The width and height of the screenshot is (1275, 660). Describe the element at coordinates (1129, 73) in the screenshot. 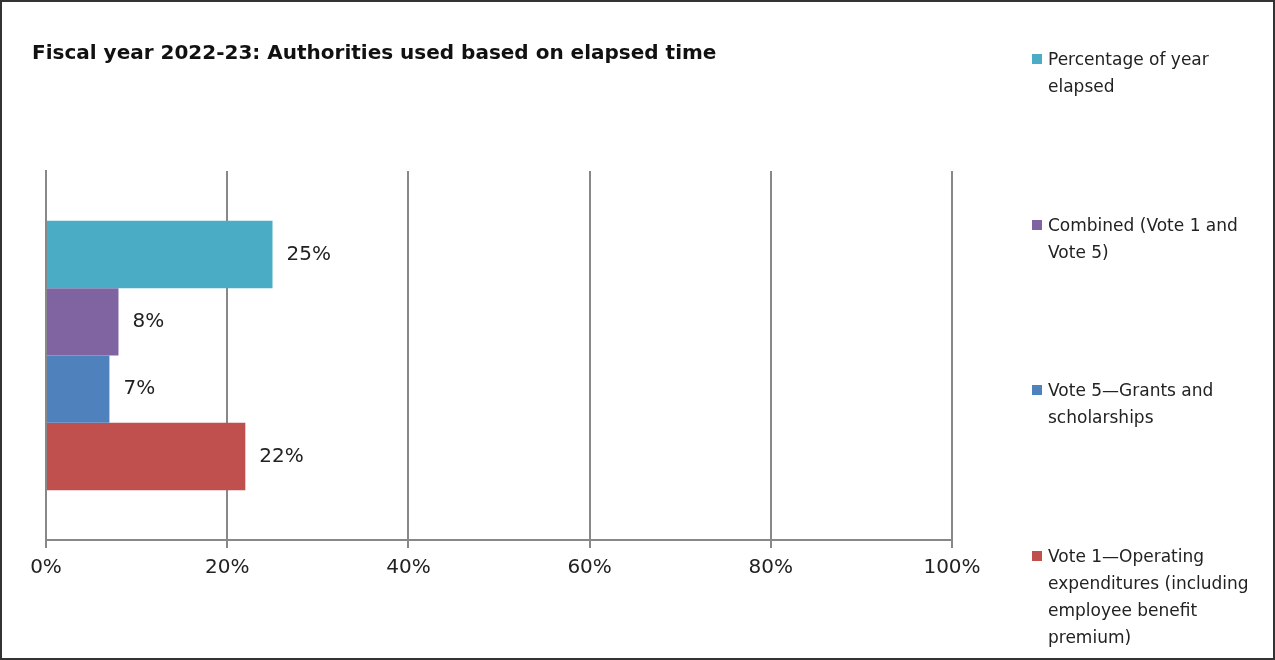

I see `legend-label: Percentage of year elapsed` at that location.